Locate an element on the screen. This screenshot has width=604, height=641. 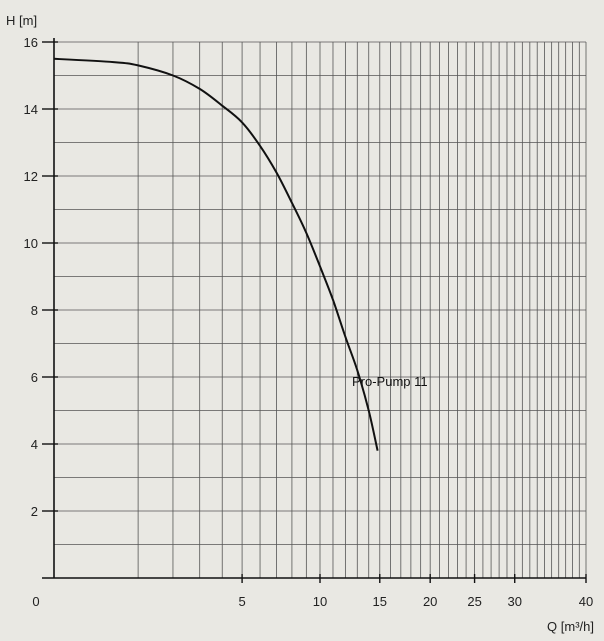
x-tick-label: 0 is located at coordinates (35, 601).